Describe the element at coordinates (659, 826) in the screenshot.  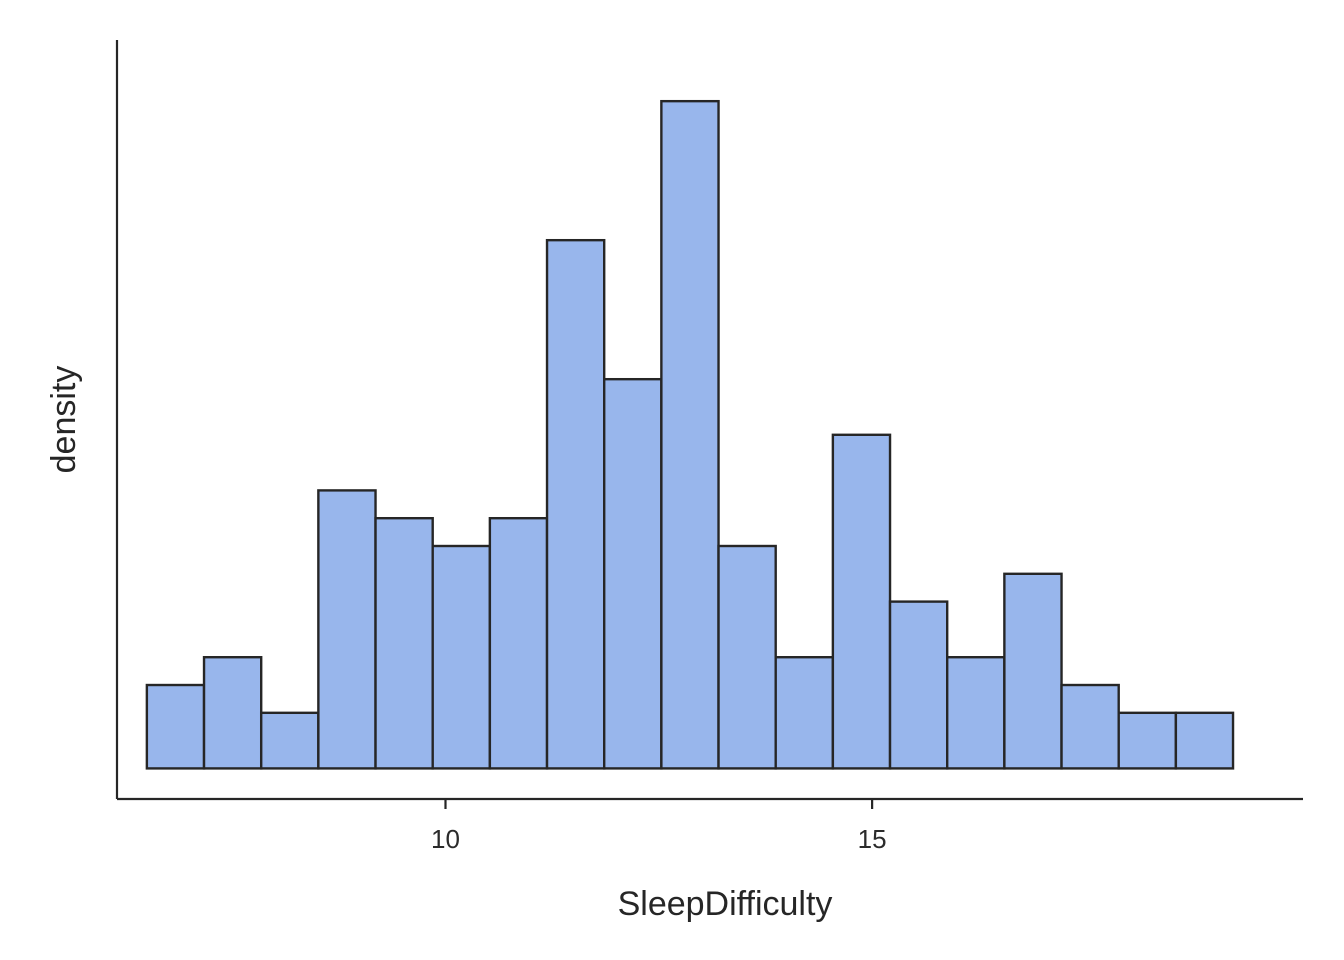
I see `x-ticks-group: 10 15` at that location.